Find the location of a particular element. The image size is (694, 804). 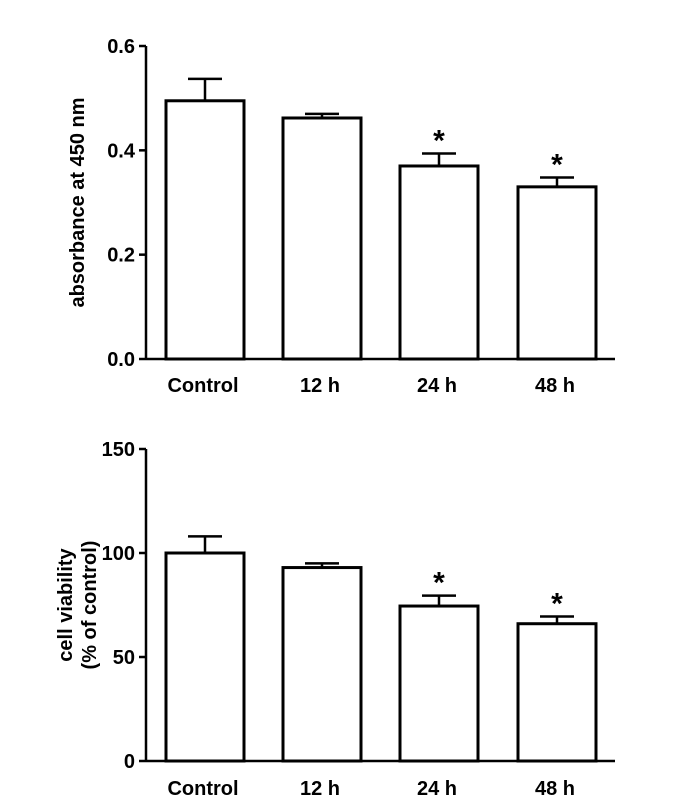

y-axis-title: cell viability is located at coordinates (66, 604).